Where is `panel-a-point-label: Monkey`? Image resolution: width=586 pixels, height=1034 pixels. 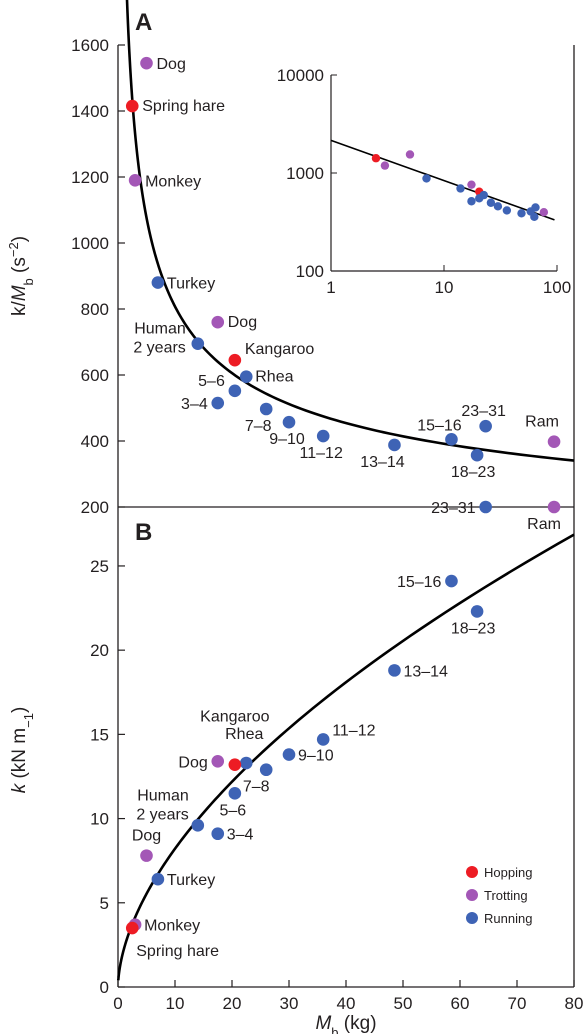
panel-a-point-label: Monkey is located at coordinates (173, 181).